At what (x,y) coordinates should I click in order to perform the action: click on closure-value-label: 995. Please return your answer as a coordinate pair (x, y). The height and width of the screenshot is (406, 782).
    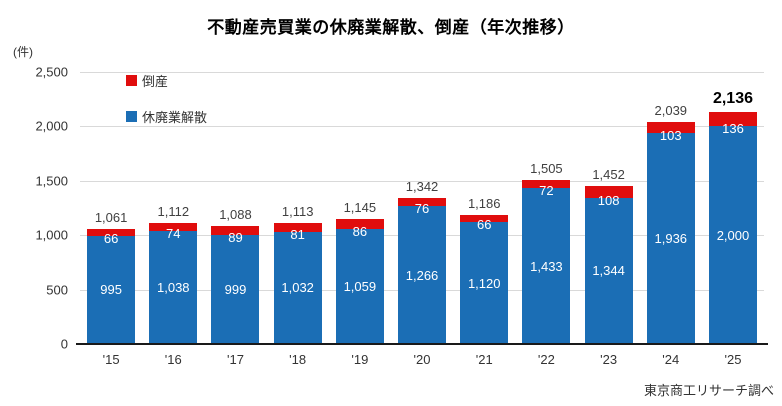
    Looking at the image, I should click on (111, 290).